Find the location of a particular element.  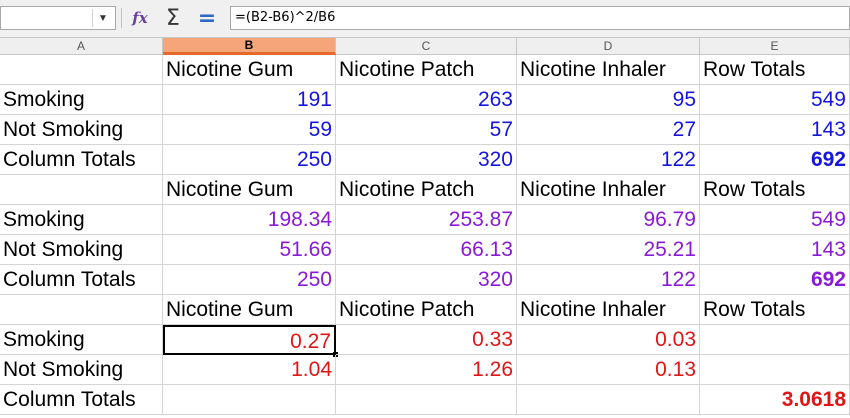

cell-a7: Not Smoking is located at coordinates (81, 250).